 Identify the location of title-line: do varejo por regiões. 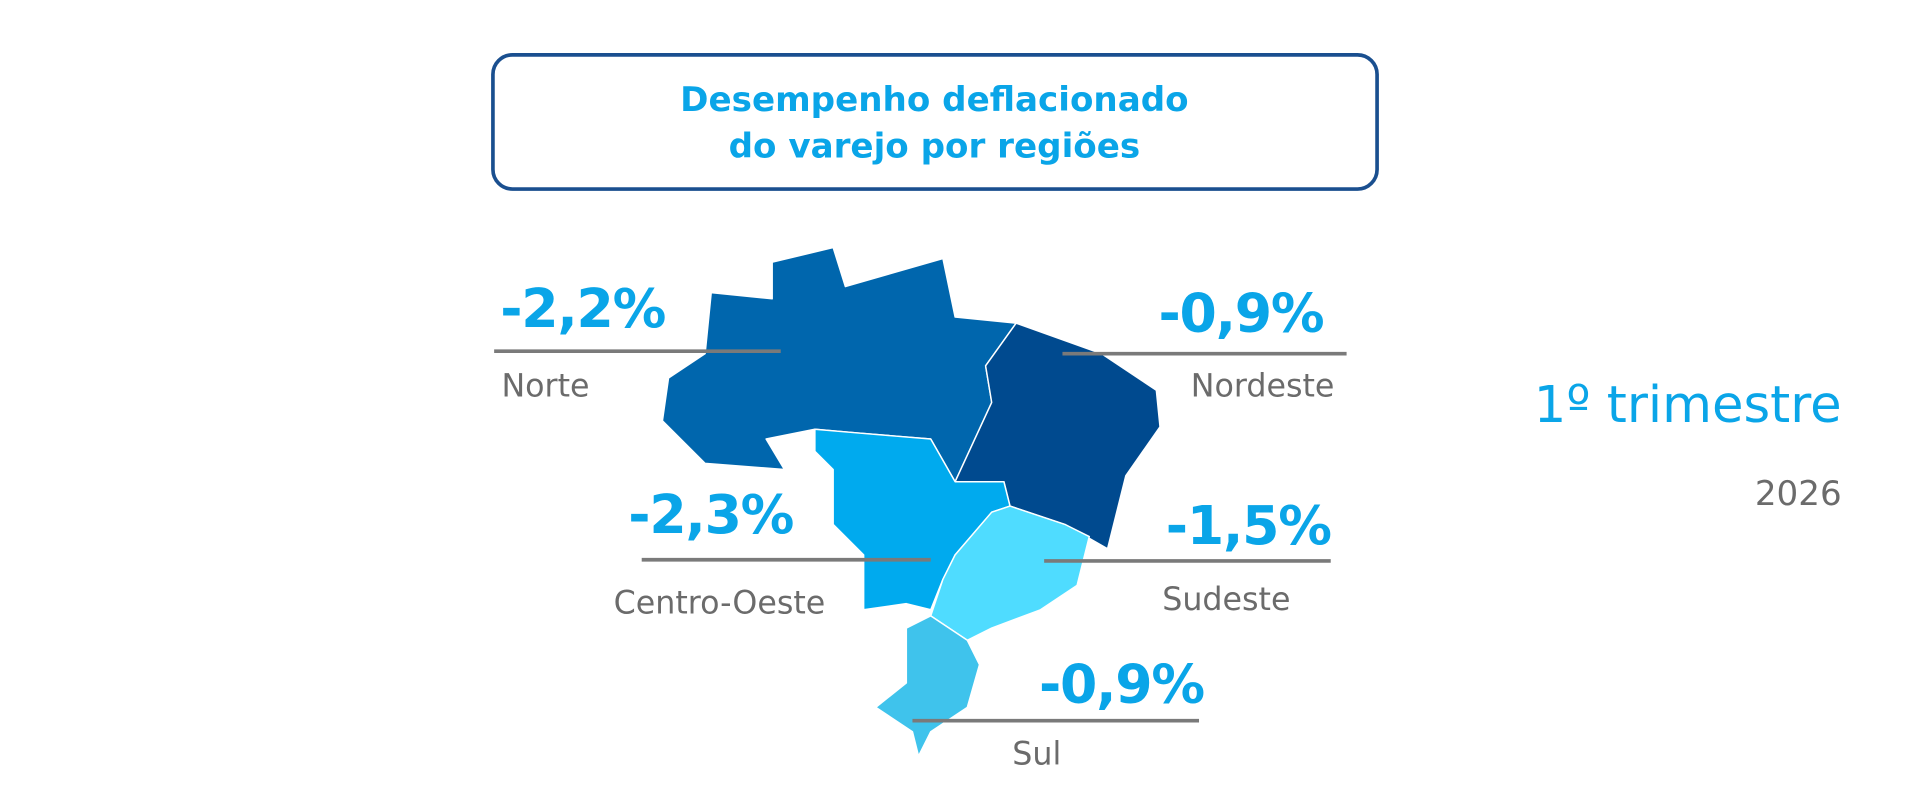
(935, 146).